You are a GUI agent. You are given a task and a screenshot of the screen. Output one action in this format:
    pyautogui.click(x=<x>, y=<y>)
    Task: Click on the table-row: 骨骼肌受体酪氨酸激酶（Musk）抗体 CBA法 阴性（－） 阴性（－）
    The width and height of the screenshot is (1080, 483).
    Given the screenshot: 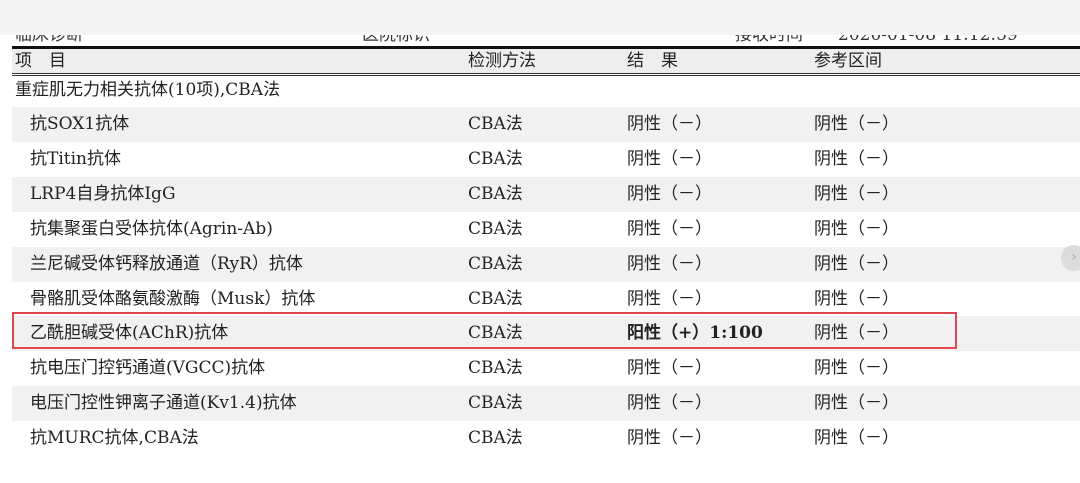 What is the action you would take?
    pyautogui.click(x=546, y=299)
    